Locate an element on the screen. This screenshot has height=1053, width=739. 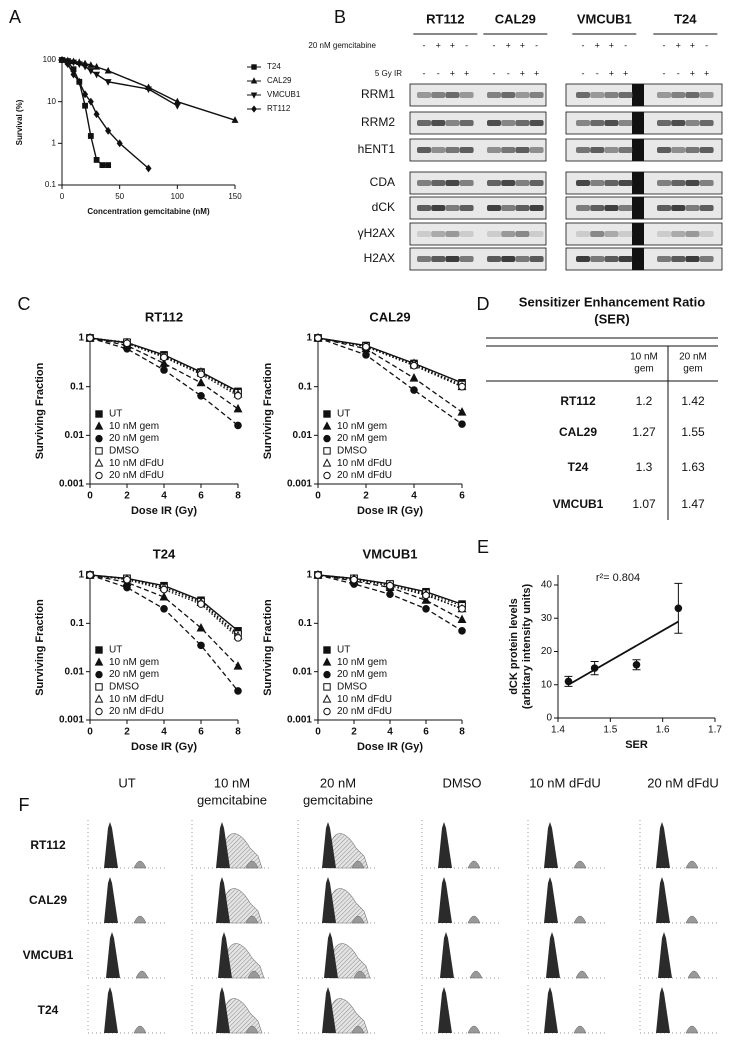
table-cell: 1.47 is located at coordinates (693, 504).